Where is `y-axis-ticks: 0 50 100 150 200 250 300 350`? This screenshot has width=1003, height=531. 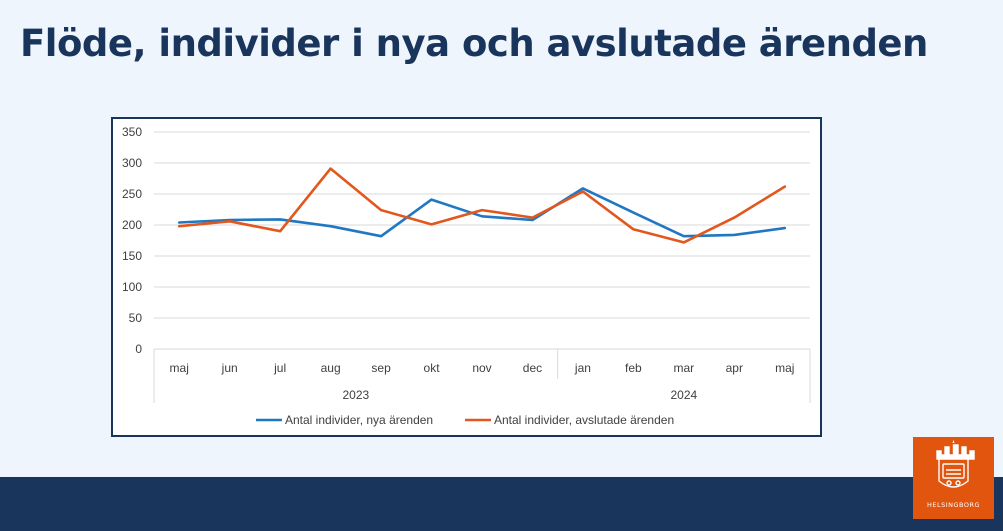
y-axis-ticks: 0 50 100 150 200 250 300 350 is located at coordinates (132, 240).